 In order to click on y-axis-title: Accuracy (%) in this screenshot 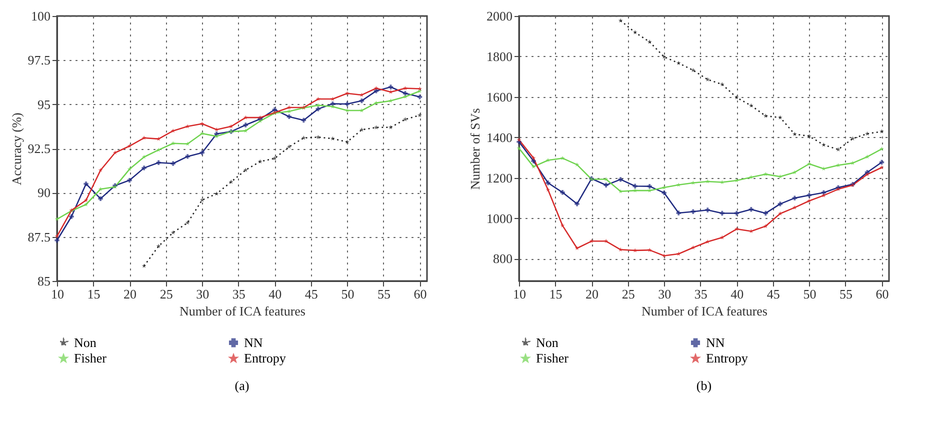, I will do `click(16, 149)`.